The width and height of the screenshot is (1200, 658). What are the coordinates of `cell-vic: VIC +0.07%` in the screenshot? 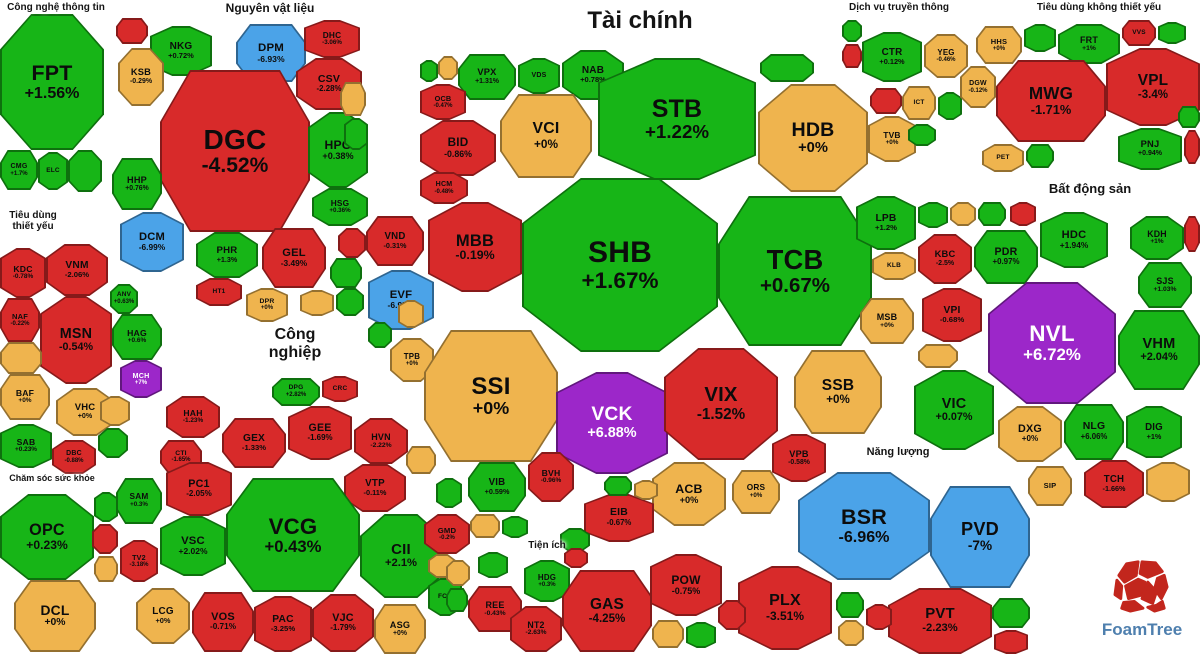 It's located at (954, 410).